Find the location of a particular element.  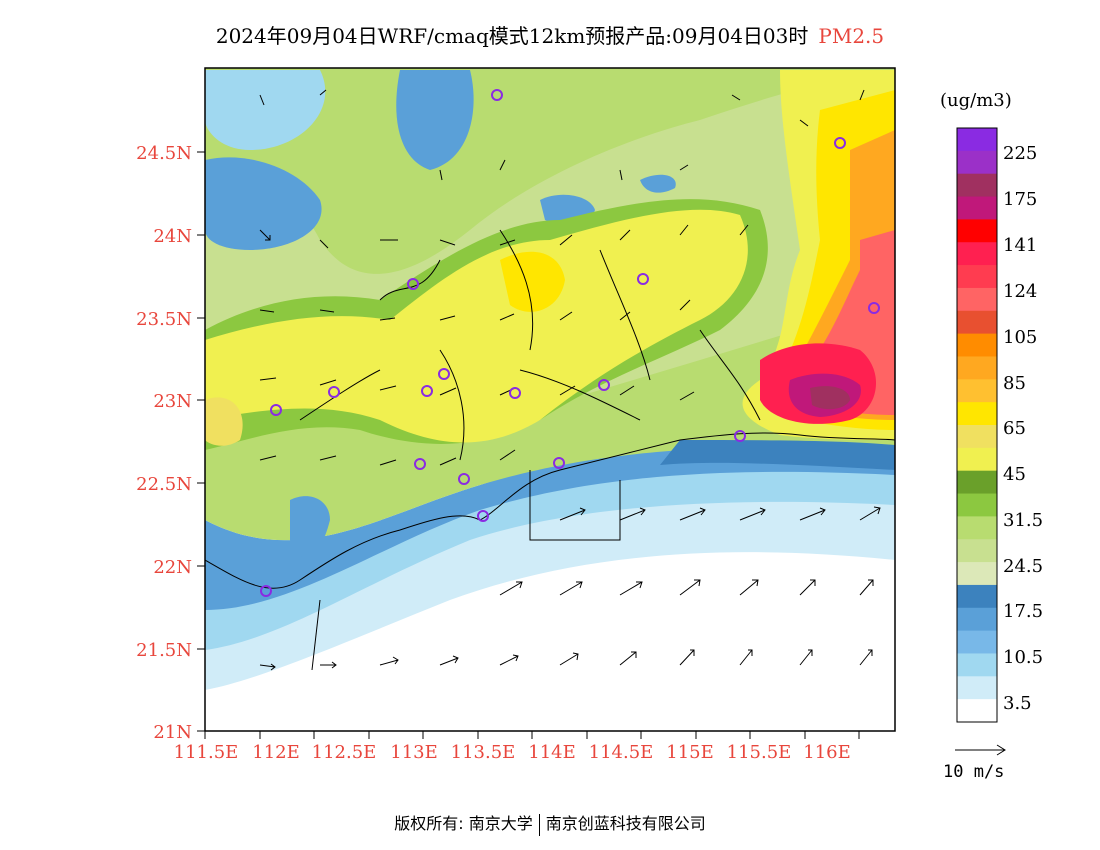

lon-tick: 114.5E is located at coordinates (621, 752).